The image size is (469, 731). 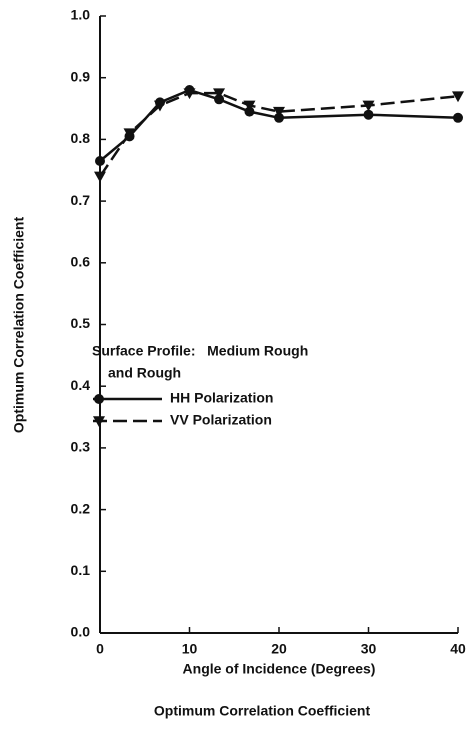 What do you see at coordinates (81, 15) in the screenshot?
I see `y-tick-label: 1.0` at bounding box center [81, 15].